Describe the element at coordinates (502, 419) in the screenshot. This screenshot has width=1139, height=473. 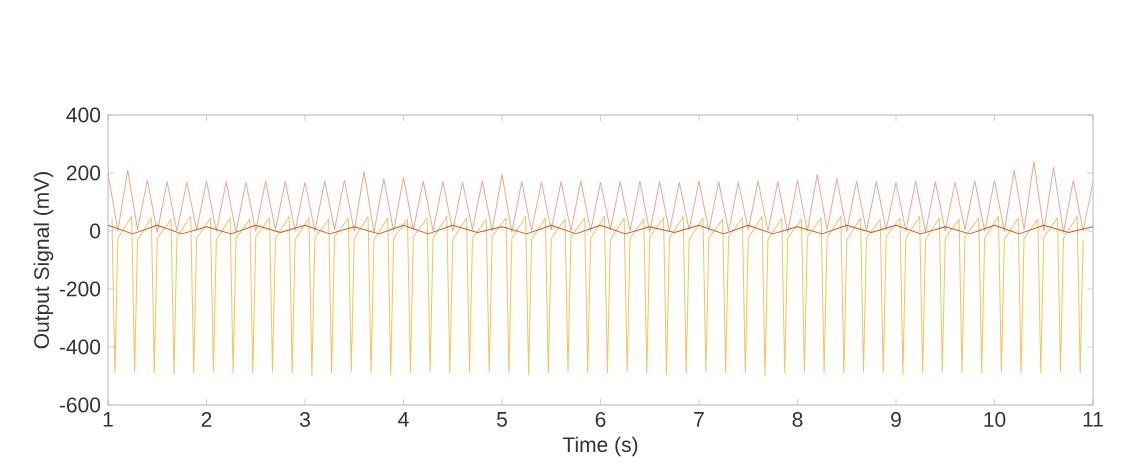
I see `x-tick-label: 5` at that location.